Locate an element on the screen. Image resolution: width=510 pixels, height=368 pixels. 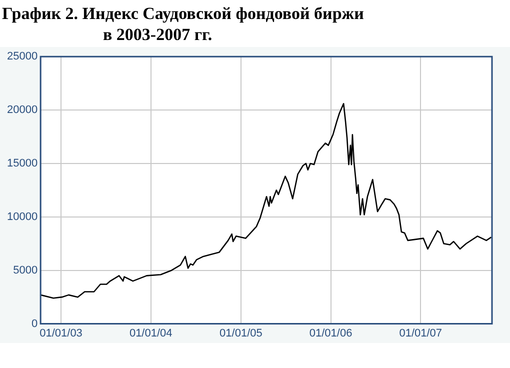
x-tick-label: 01/01/04 is located at coordinates (150, 333).